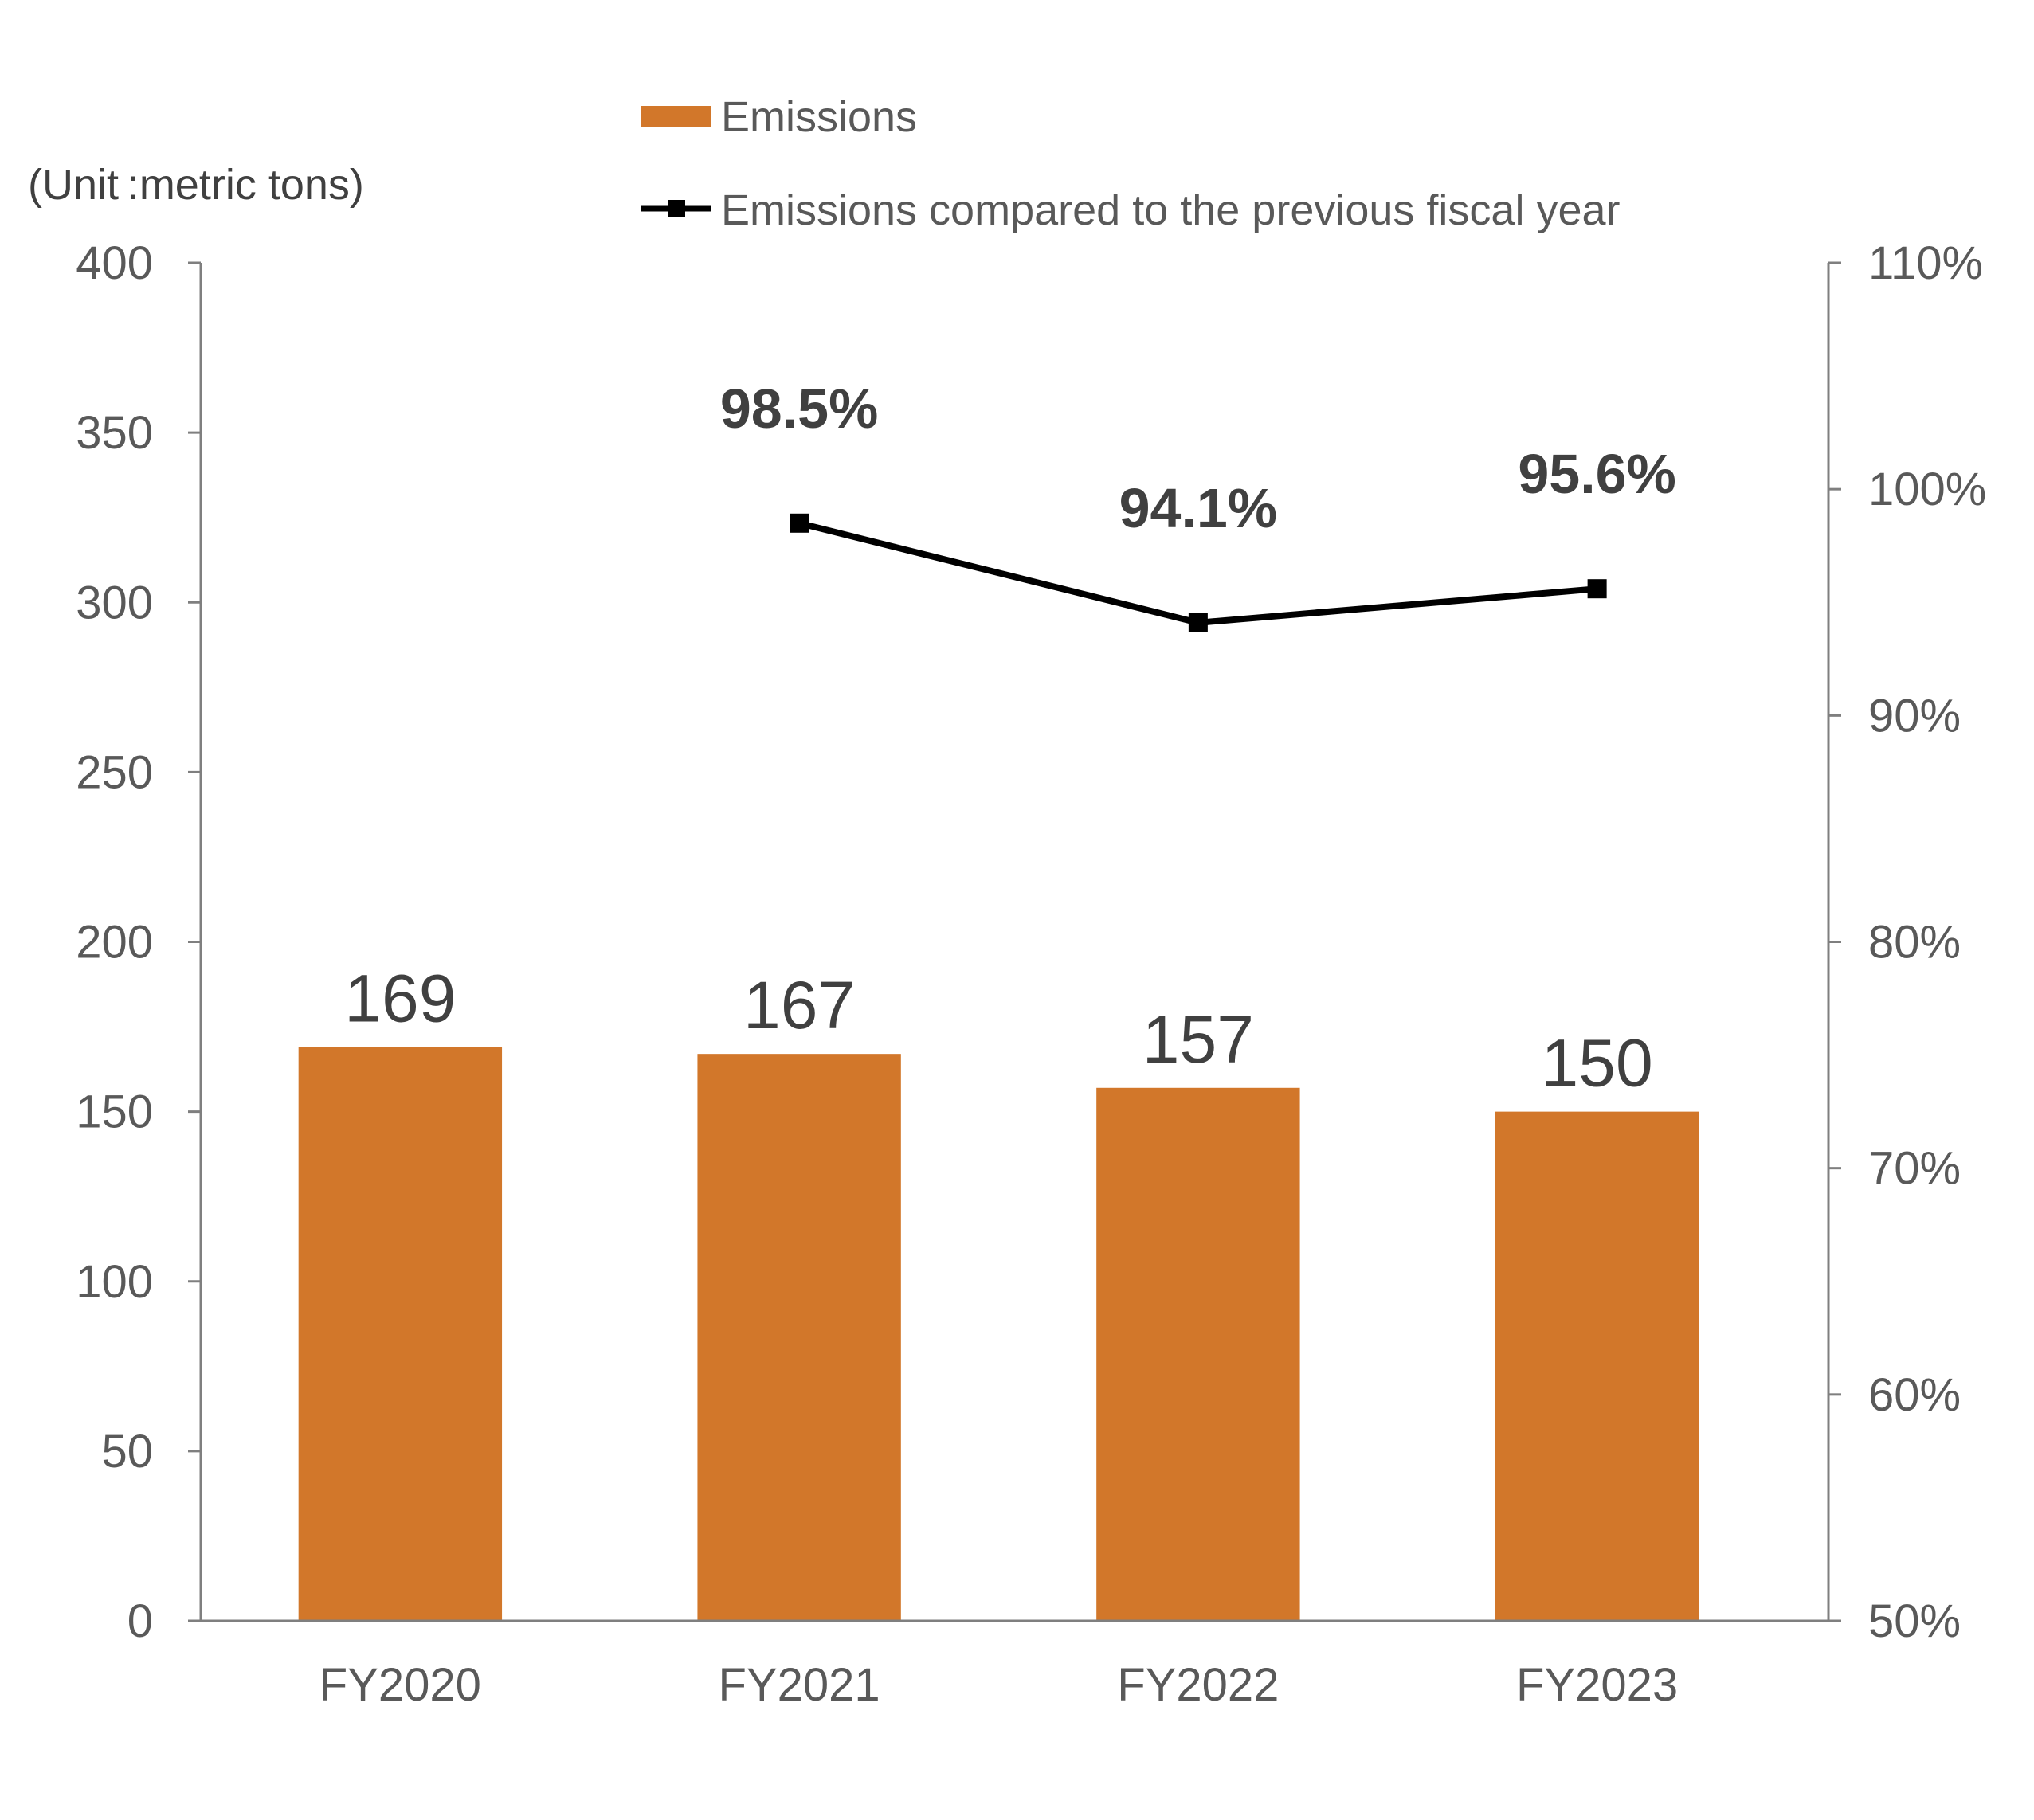  What do you see at coordinates (1914, 716) in the screenshot?
I see `right-tick-label: 90%` at bounding box center [1914, 716].